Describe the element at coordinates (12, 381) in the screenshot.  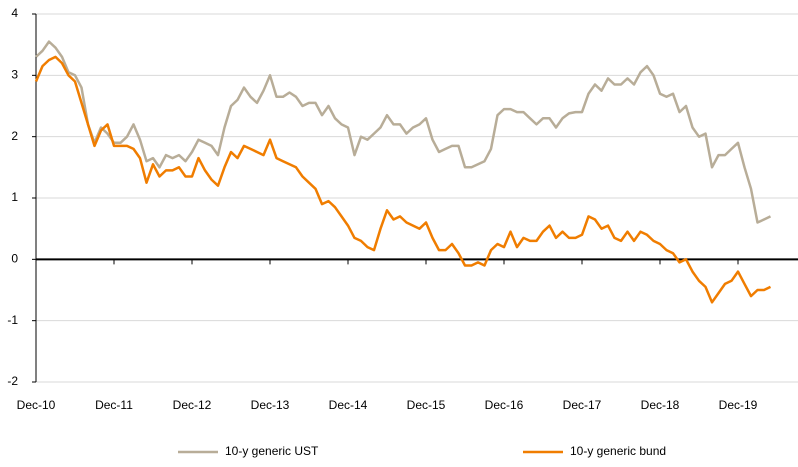
I see `y-tick-label: -2` at that location.